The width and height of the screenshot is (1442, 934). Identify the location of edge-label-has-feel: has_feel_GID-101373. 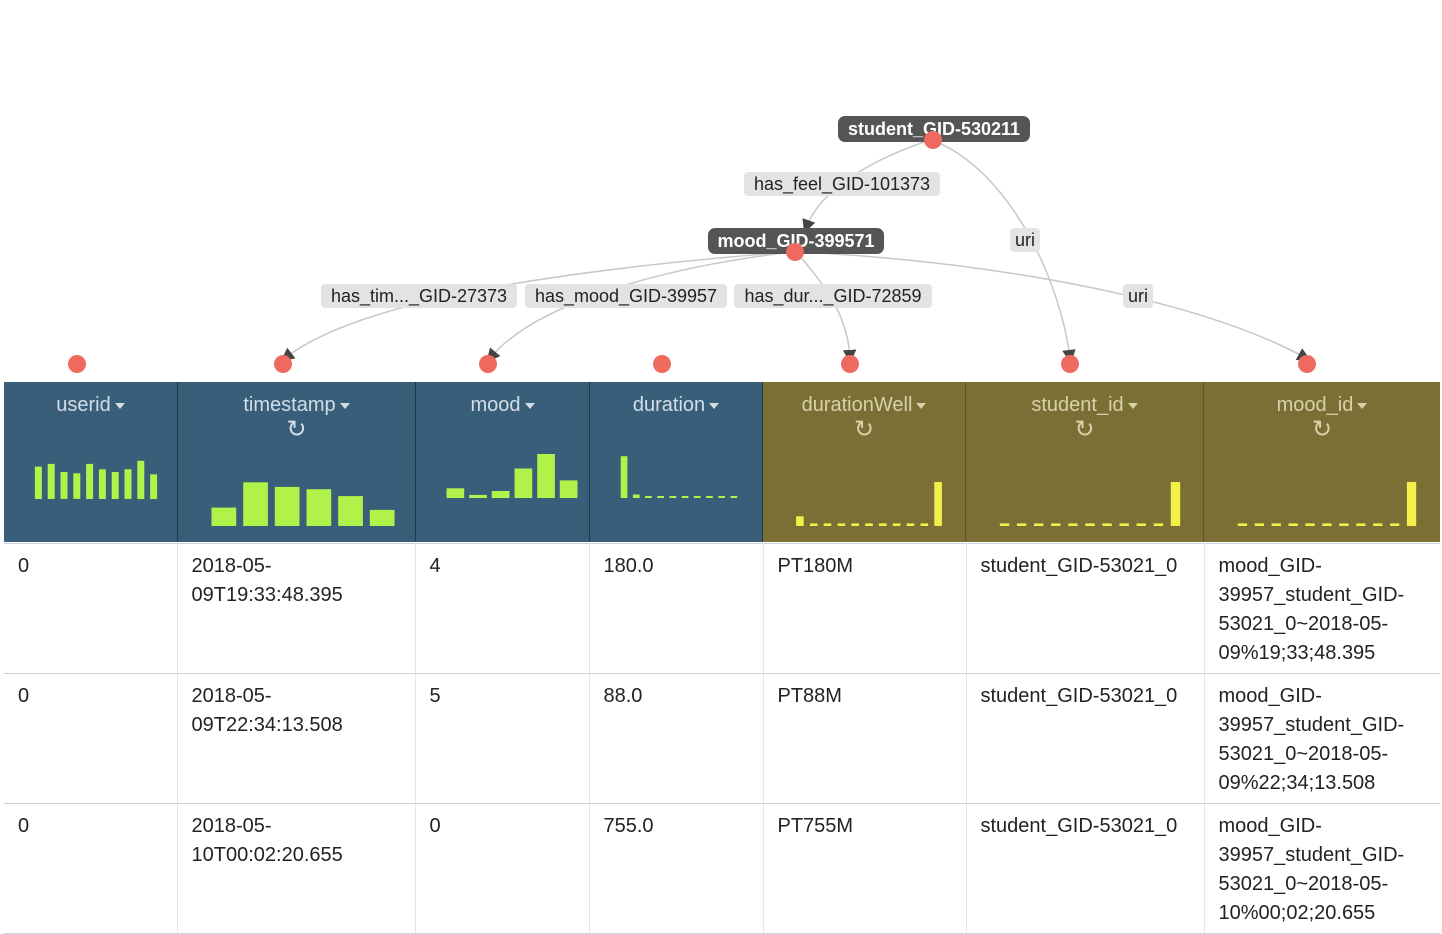
(842, 184).